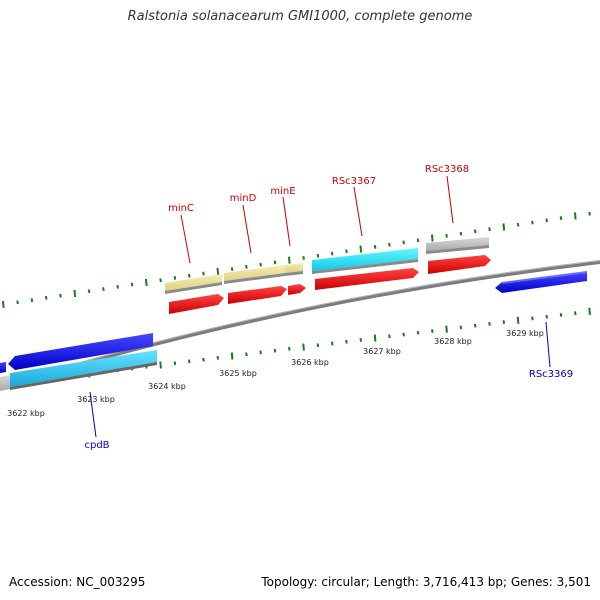 The width and height of the screenshot is (600, 600). I want to click on gene-minC, so click(194, 294).